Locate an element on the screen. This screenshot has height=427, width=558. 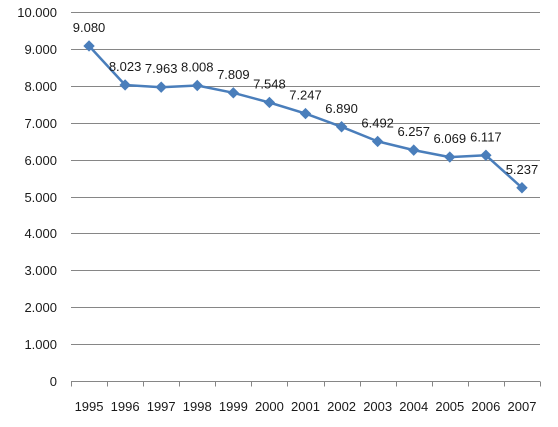
x-tick-label: 1998 is located at coordinates (197, 406).